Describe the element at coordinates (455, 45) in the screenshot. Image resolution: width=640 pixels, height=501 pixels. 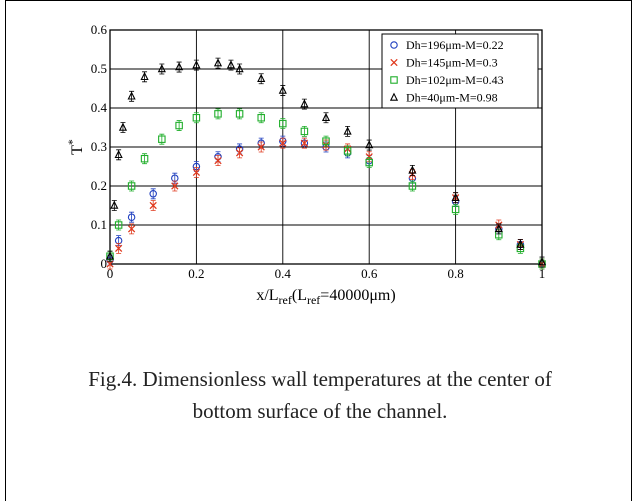
I see `legend-label: Dh=196μm-M=0.22` at that location.